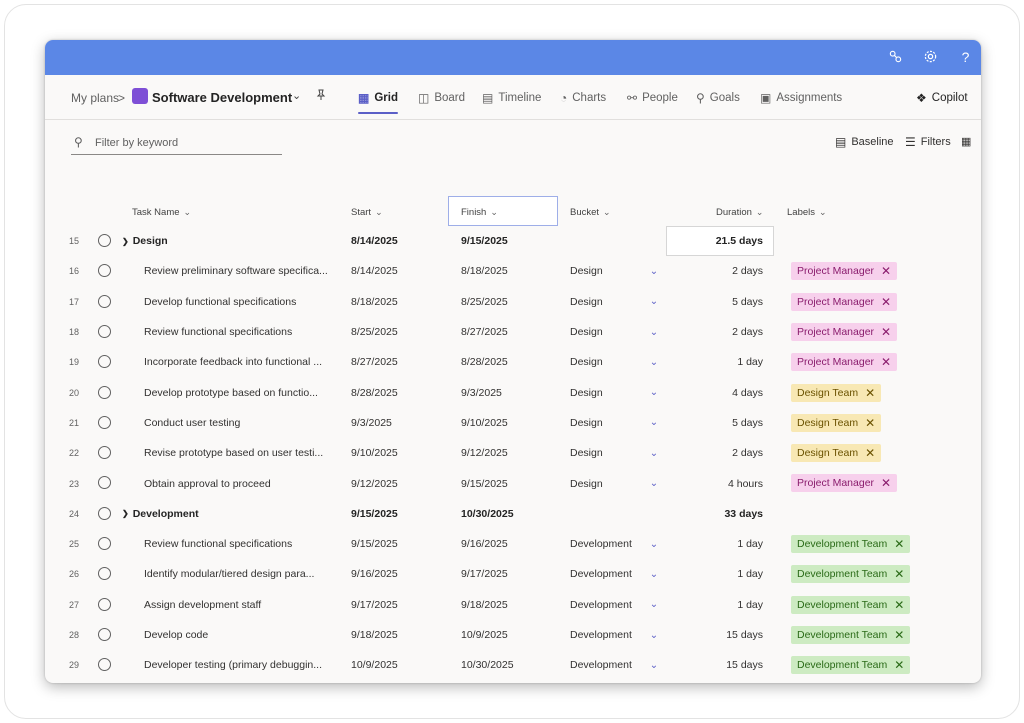  I want to click on start-date: 9/16/2025, so click(374, 574).